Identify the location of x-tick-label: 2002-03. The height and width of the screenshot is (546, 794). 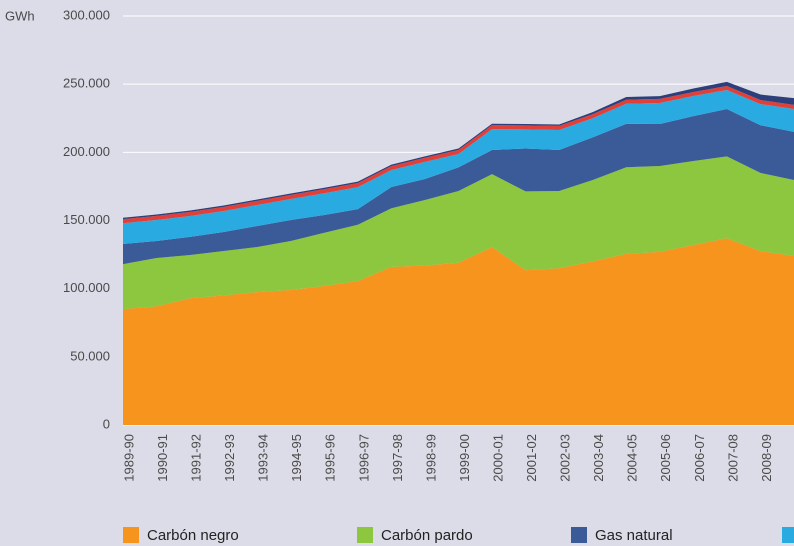
(565, 458).